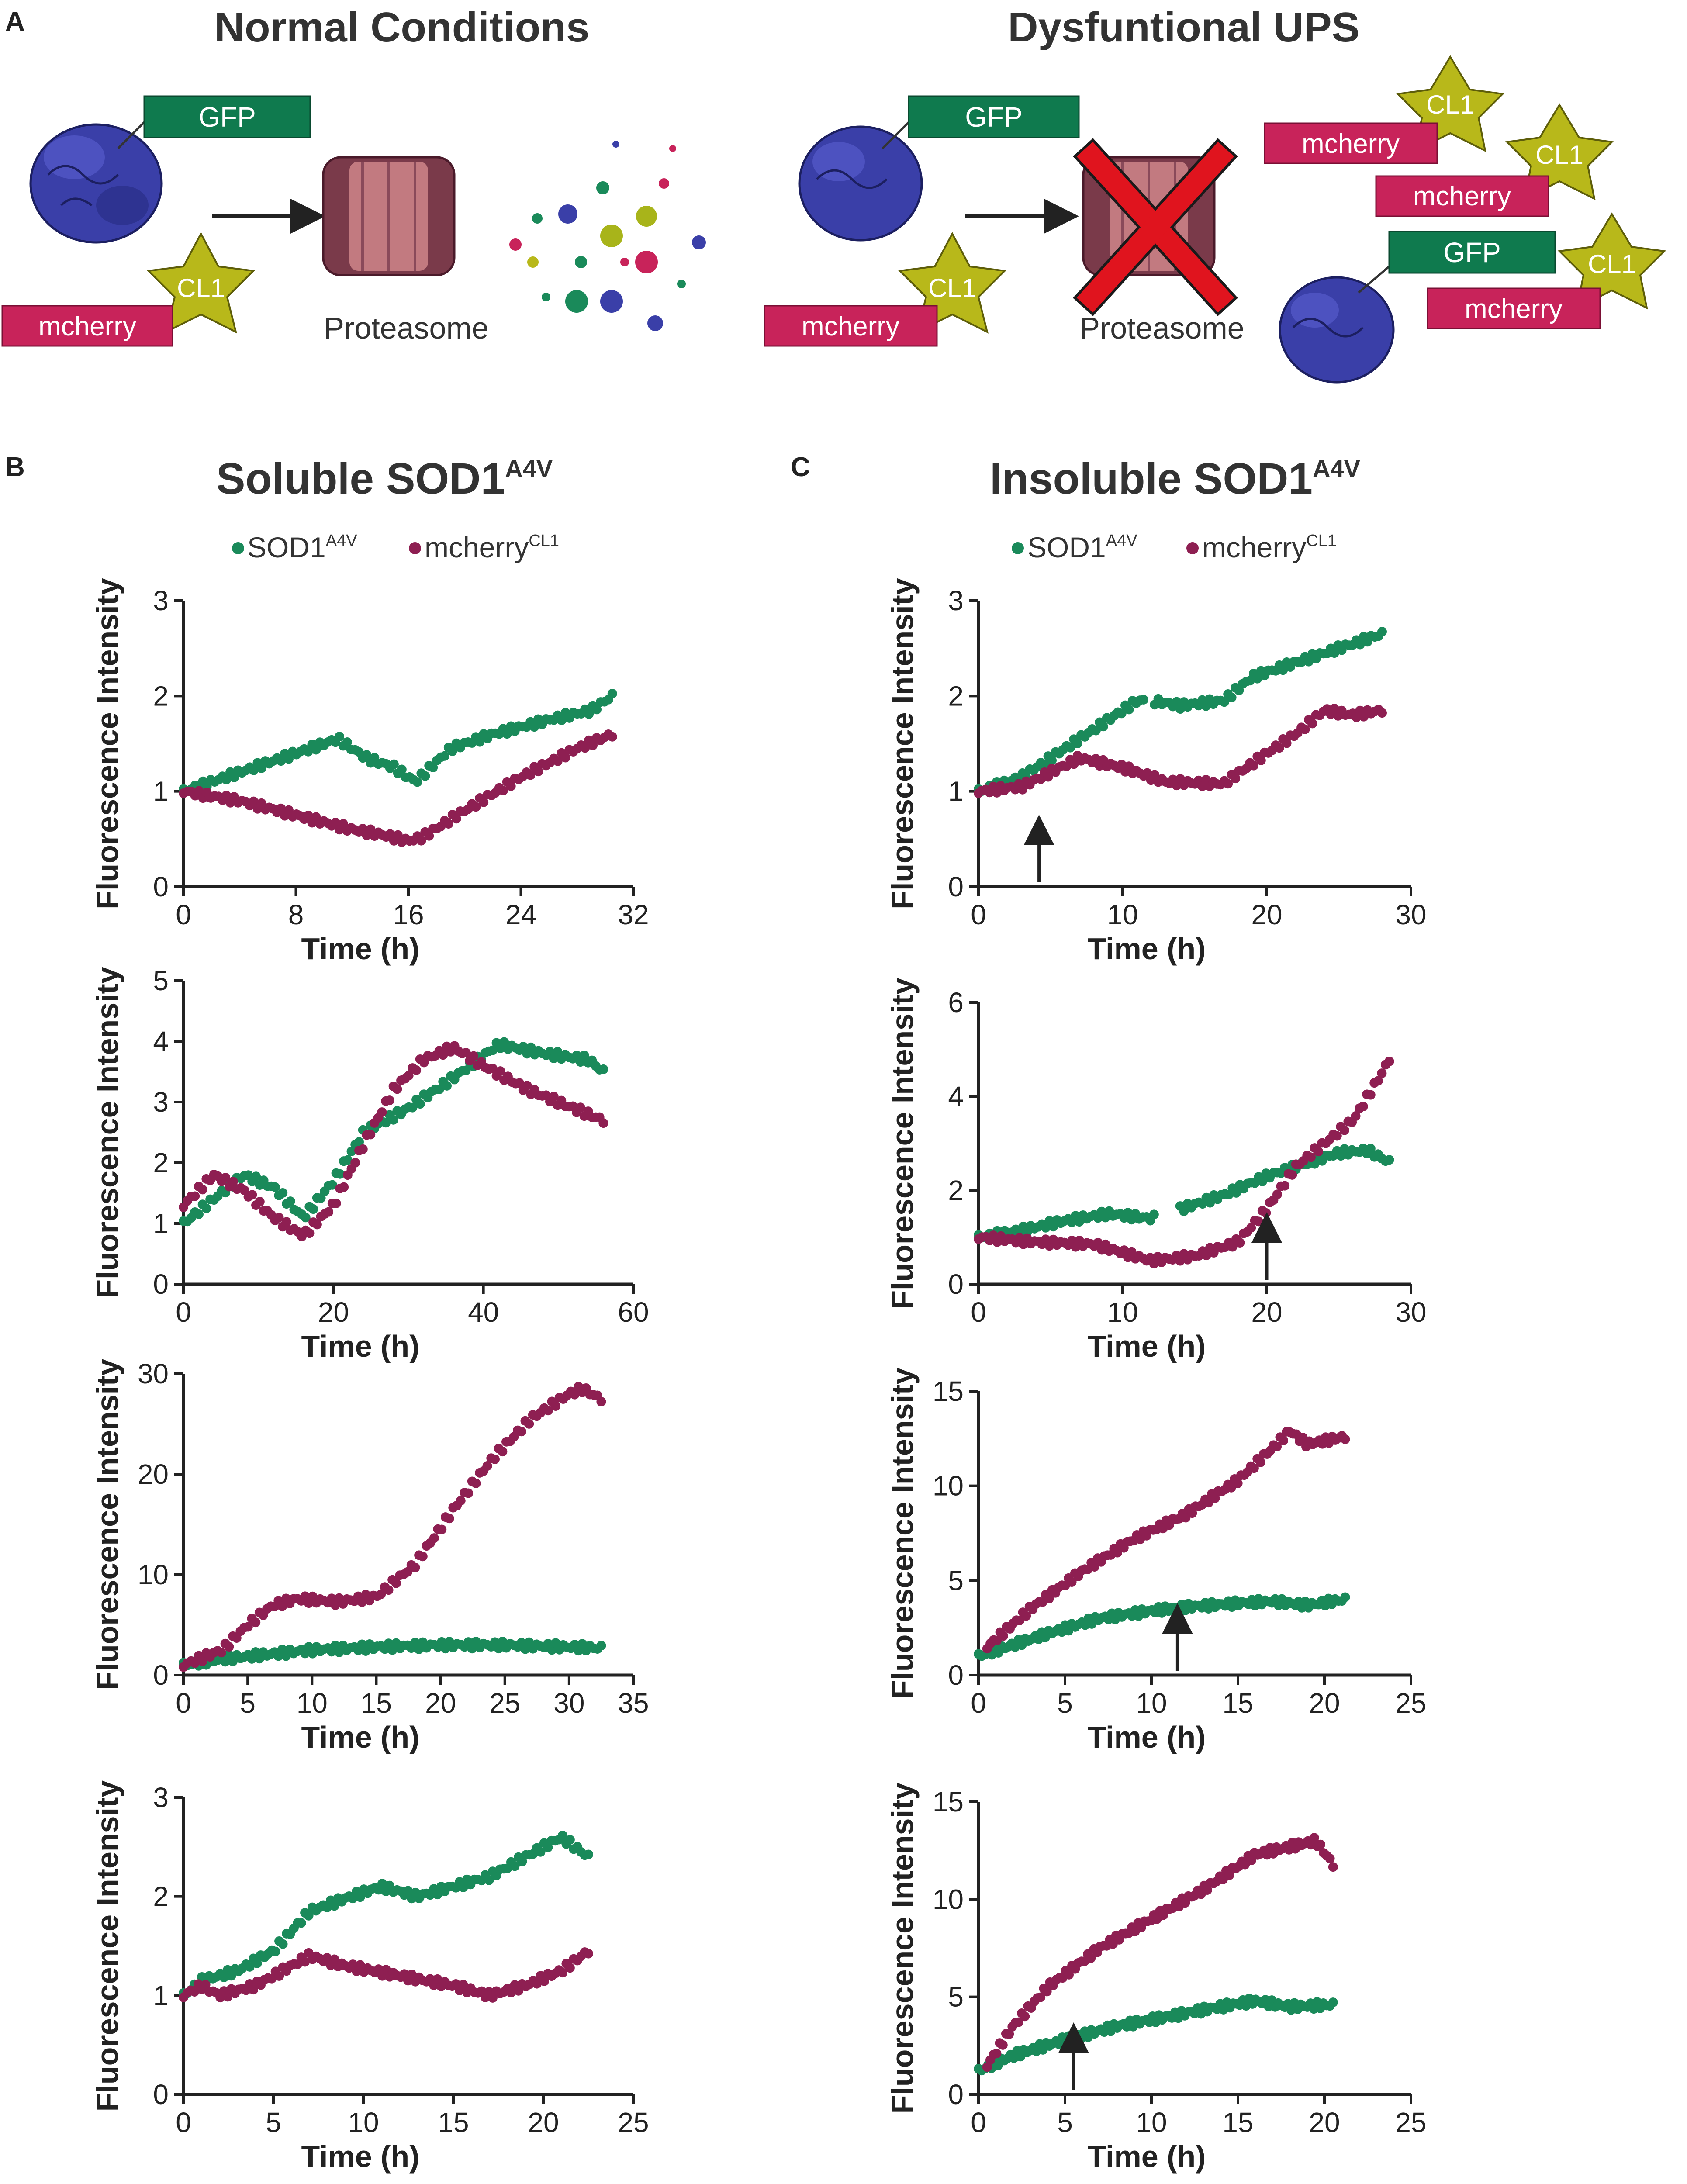 The image size is (1687, 2184). Describe the element at coordinates (389, 216) in the screenshot. I see `proteasome-icon` at that location.